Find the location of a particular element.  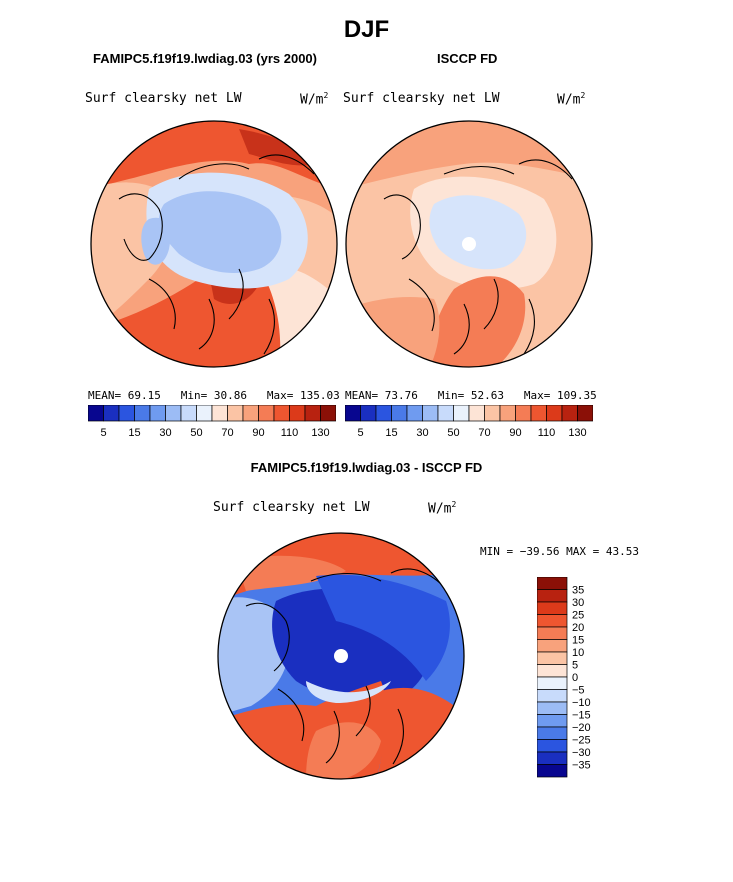

colorbar-tick-label: −10 is located at coordinates (581, 703).